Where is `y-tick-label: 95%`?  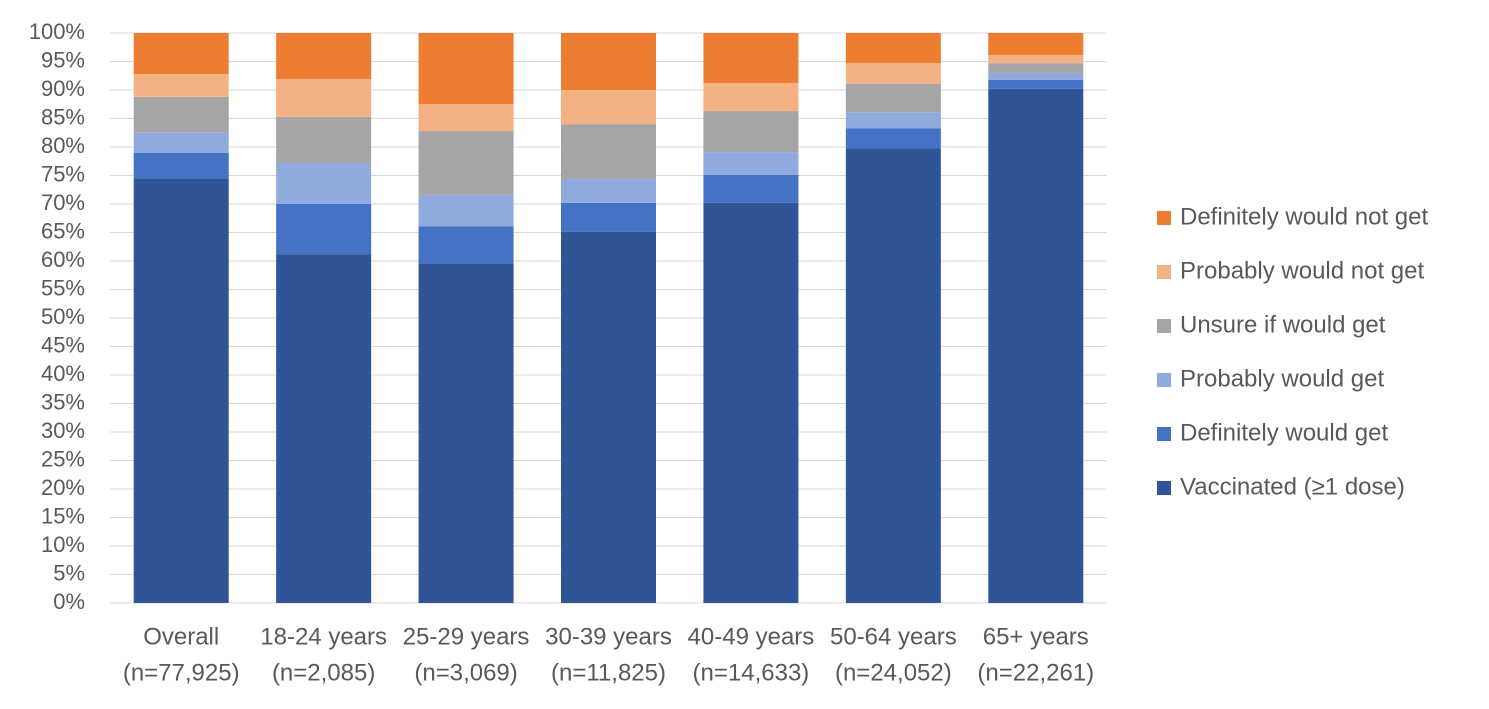
y-tick-label: 95% is located at coordinates (63, 59).